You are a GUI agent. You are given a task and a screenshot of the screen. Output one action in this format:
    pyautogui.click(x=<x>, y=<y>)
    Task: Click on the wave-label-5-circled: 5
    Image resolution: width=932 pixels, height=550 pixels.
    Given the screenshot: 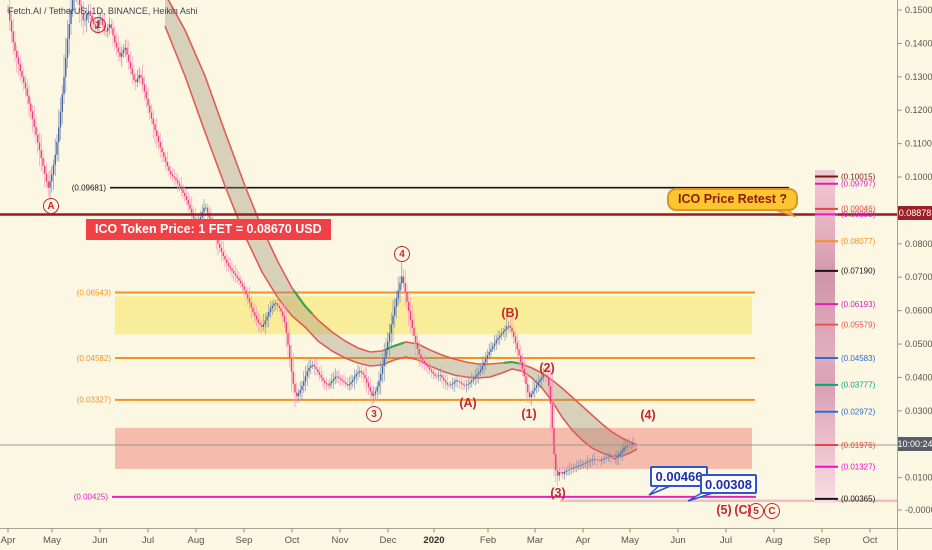 What is the action you would take?
    pyautogui.click(x=756, y=511)
    